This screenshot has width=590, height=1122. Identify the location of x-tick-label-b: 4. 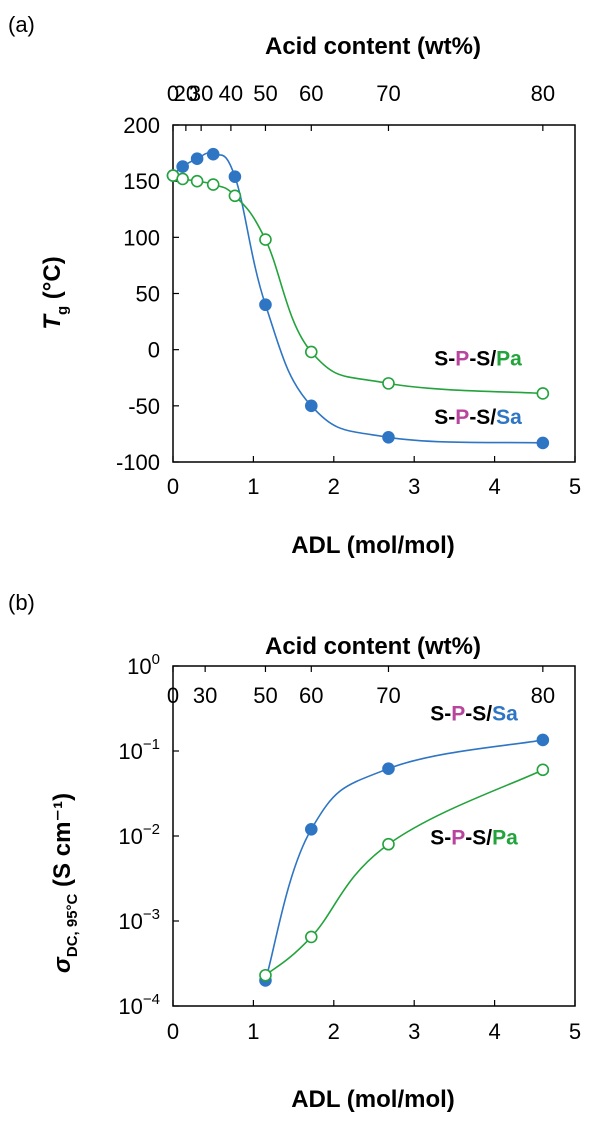
(494, 1031).